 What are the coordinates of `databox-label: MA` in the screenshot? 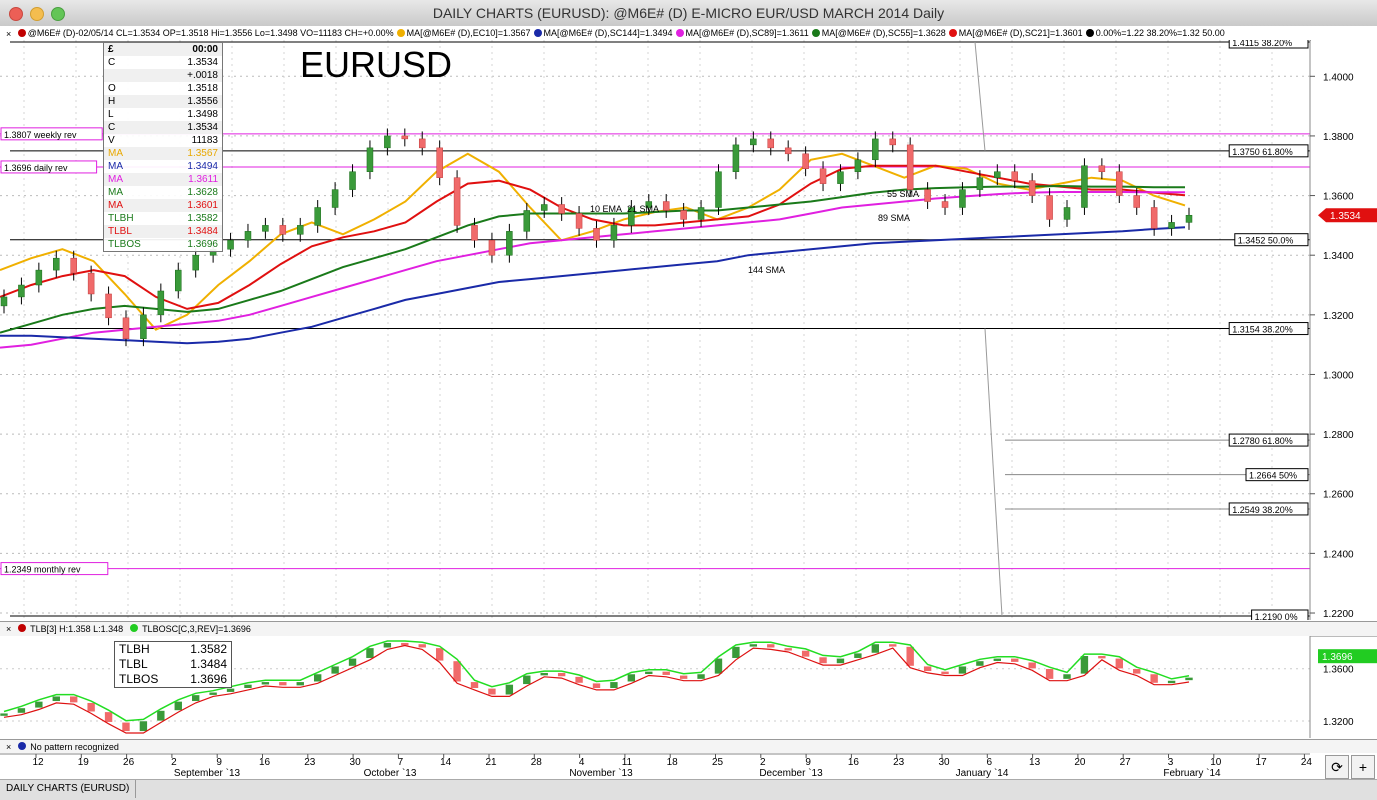 It's located at (115, 205).